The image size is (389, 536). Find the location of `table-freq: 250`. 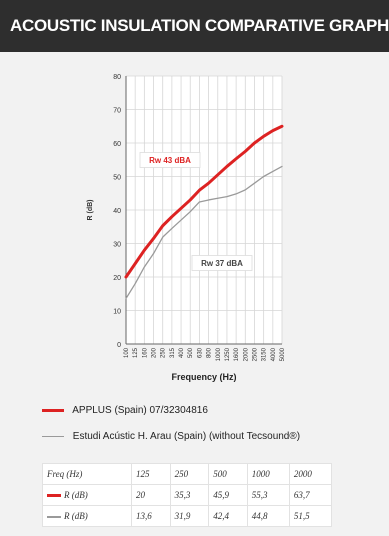

table-freq: 250 is located at coordinates (189, 474).